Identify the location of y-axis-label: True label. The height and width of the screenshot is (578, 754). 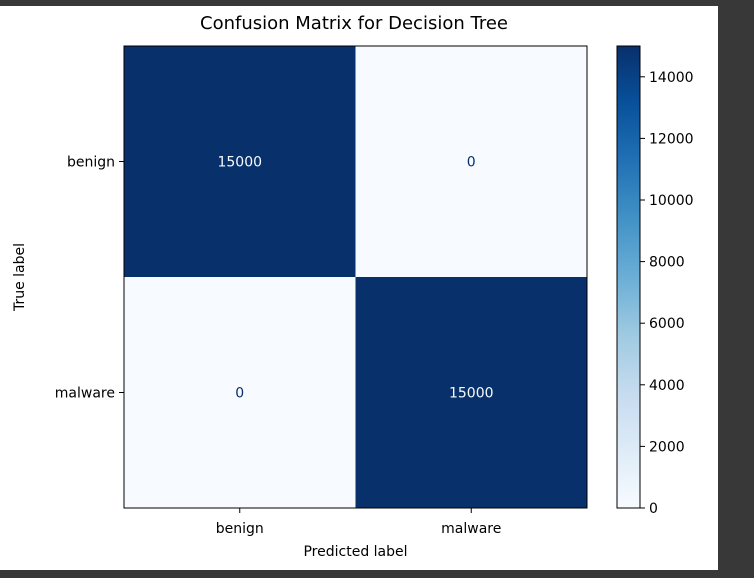
(20, 277).